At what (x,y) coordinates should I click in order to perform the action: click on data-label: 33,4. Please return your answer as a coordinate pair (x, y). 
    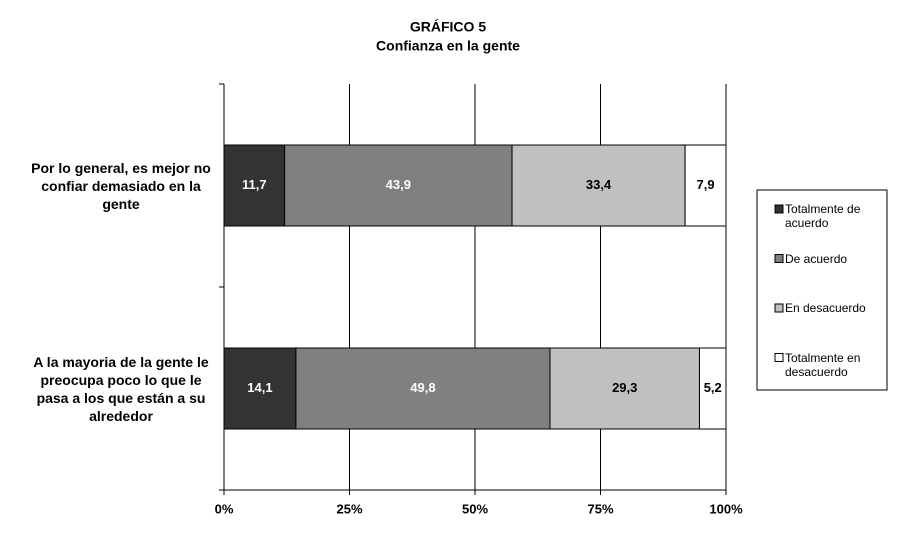
    Looking at the image, I should click on (599, 184).